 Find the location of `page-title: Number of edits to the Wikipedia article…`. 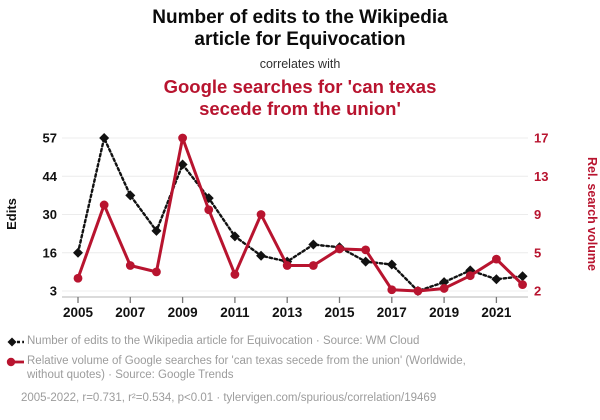

page-title: Number of edits to the Wikipedia article… is located at coordinates (300, 28).